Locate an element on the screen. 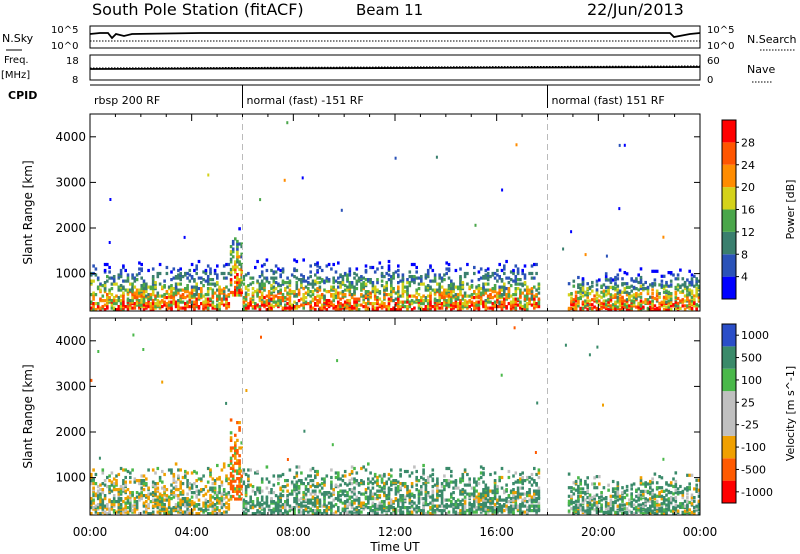 Image resolution: width=800 pixels, height=554 pixels. station-title: South Pole Station (fitACF) is located at coordinates (198, 9).